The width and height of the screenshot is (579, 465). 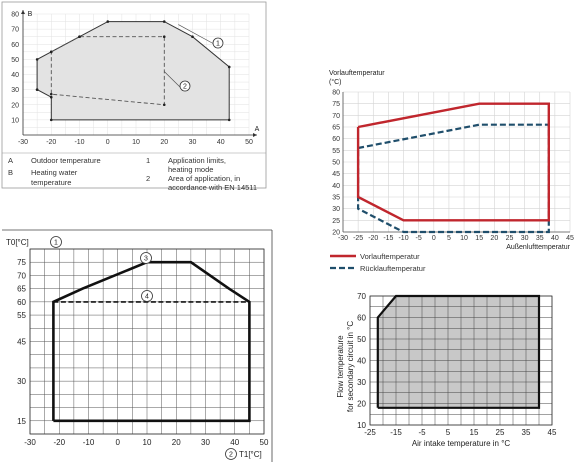 I want to click on legend-text-1-line2: heating mode, so click(x=190, y=169).